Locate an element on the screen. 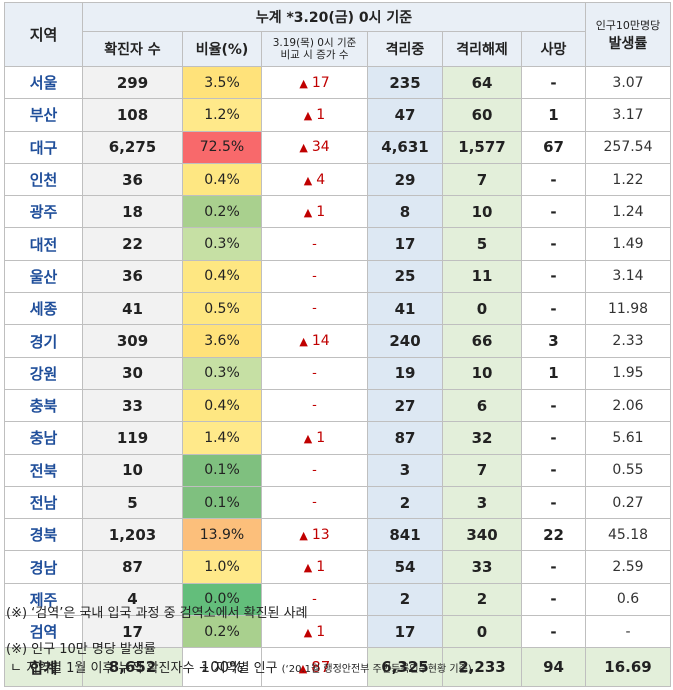 Image resolution: width=673 pixels, height=690 pixels. confirmed-cell: 1,203 is located at coordinates (132, 535).